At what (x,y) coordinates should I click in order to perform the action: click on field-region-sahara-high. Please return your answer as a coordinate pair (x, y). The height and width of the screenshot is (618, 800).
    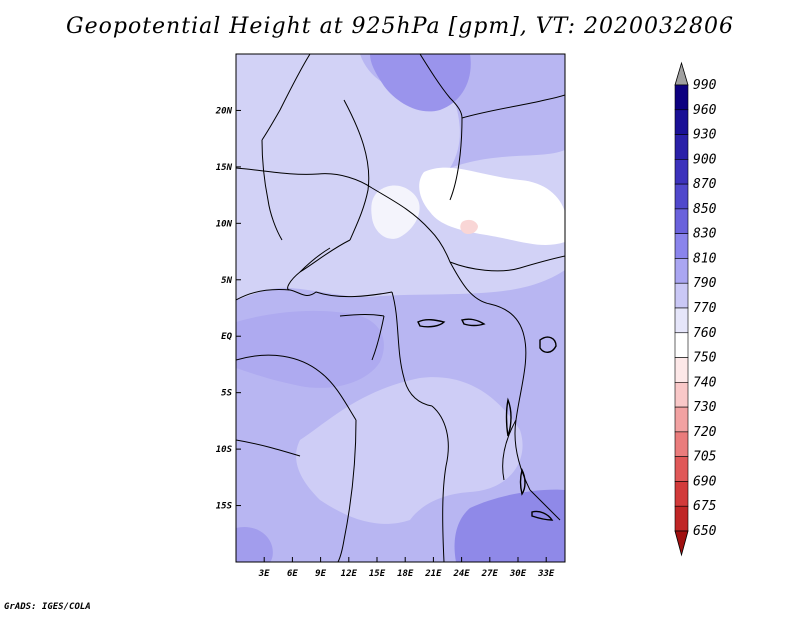
    Looking at the image, I should click on (420, 83).